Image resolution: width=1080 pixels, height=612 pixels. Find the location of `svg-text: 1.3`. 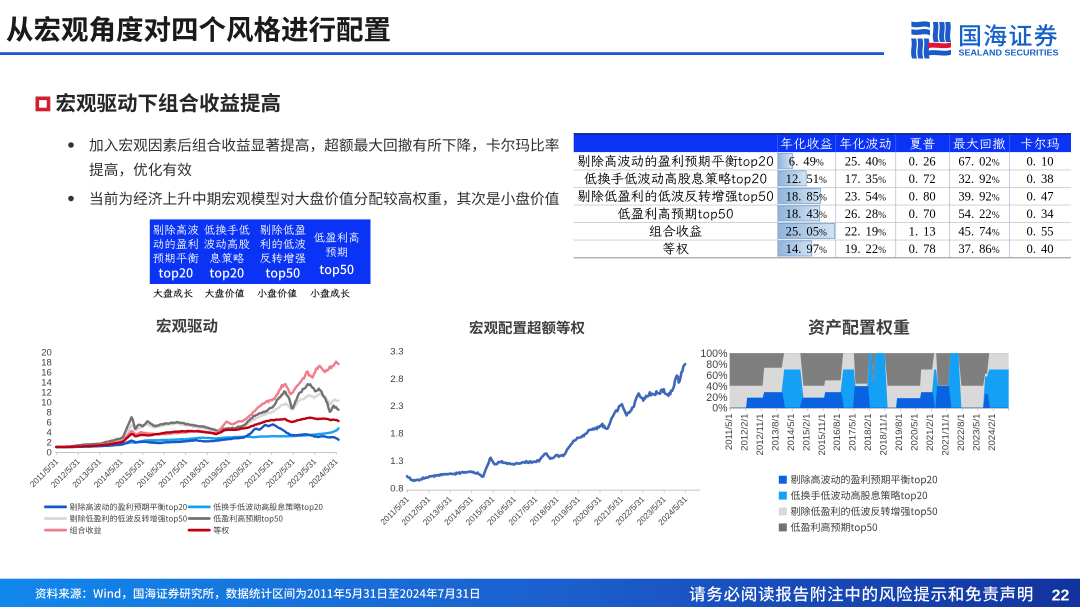

svg-text: 1.3 is located at coordinates (396, 461).